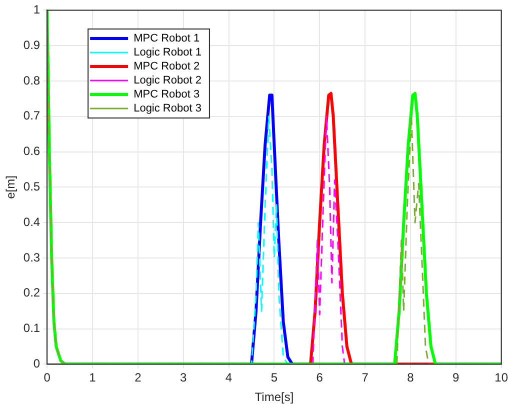  What do you see at coordinates (168, 52) in the screenshot?
I see `legend-label: Logic Robot 1` at bounding box center [168, 52].